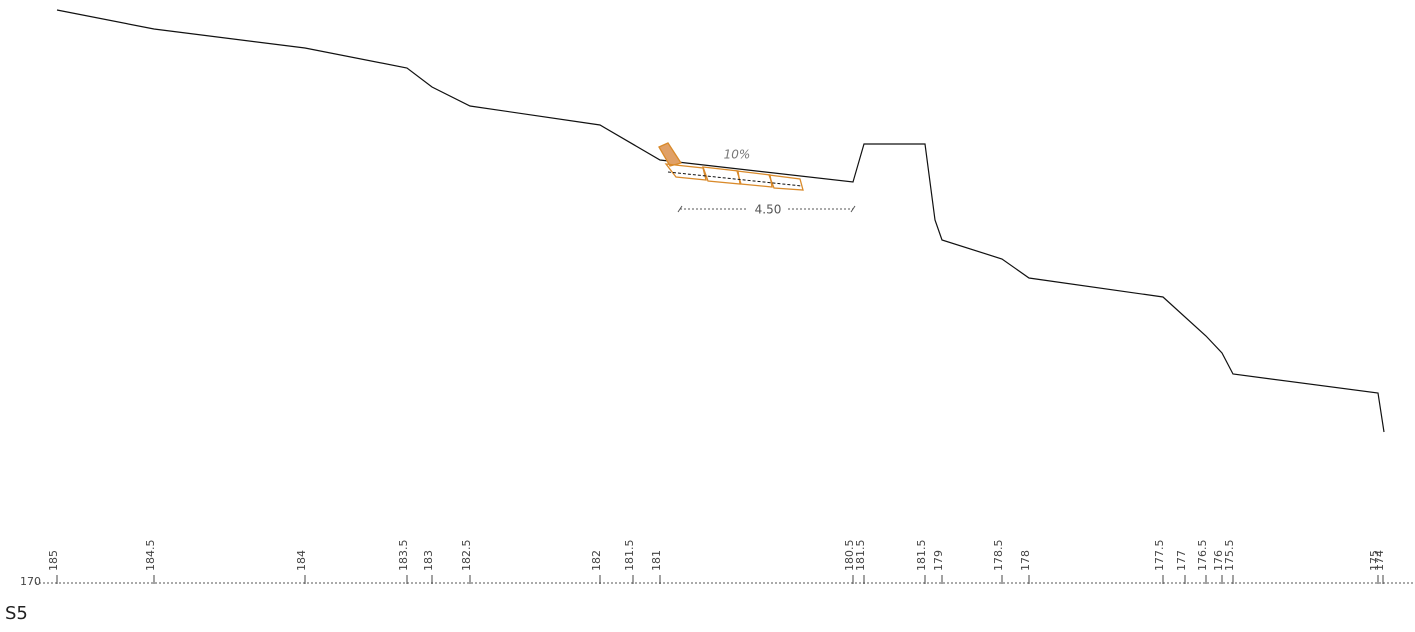 Image resolution: width=1415 pixels, height=632 pixels. What do you see at coordinates (466, 556) in the screenshot?
I see `level-label: 182.5` at bounding box center [466, 556].